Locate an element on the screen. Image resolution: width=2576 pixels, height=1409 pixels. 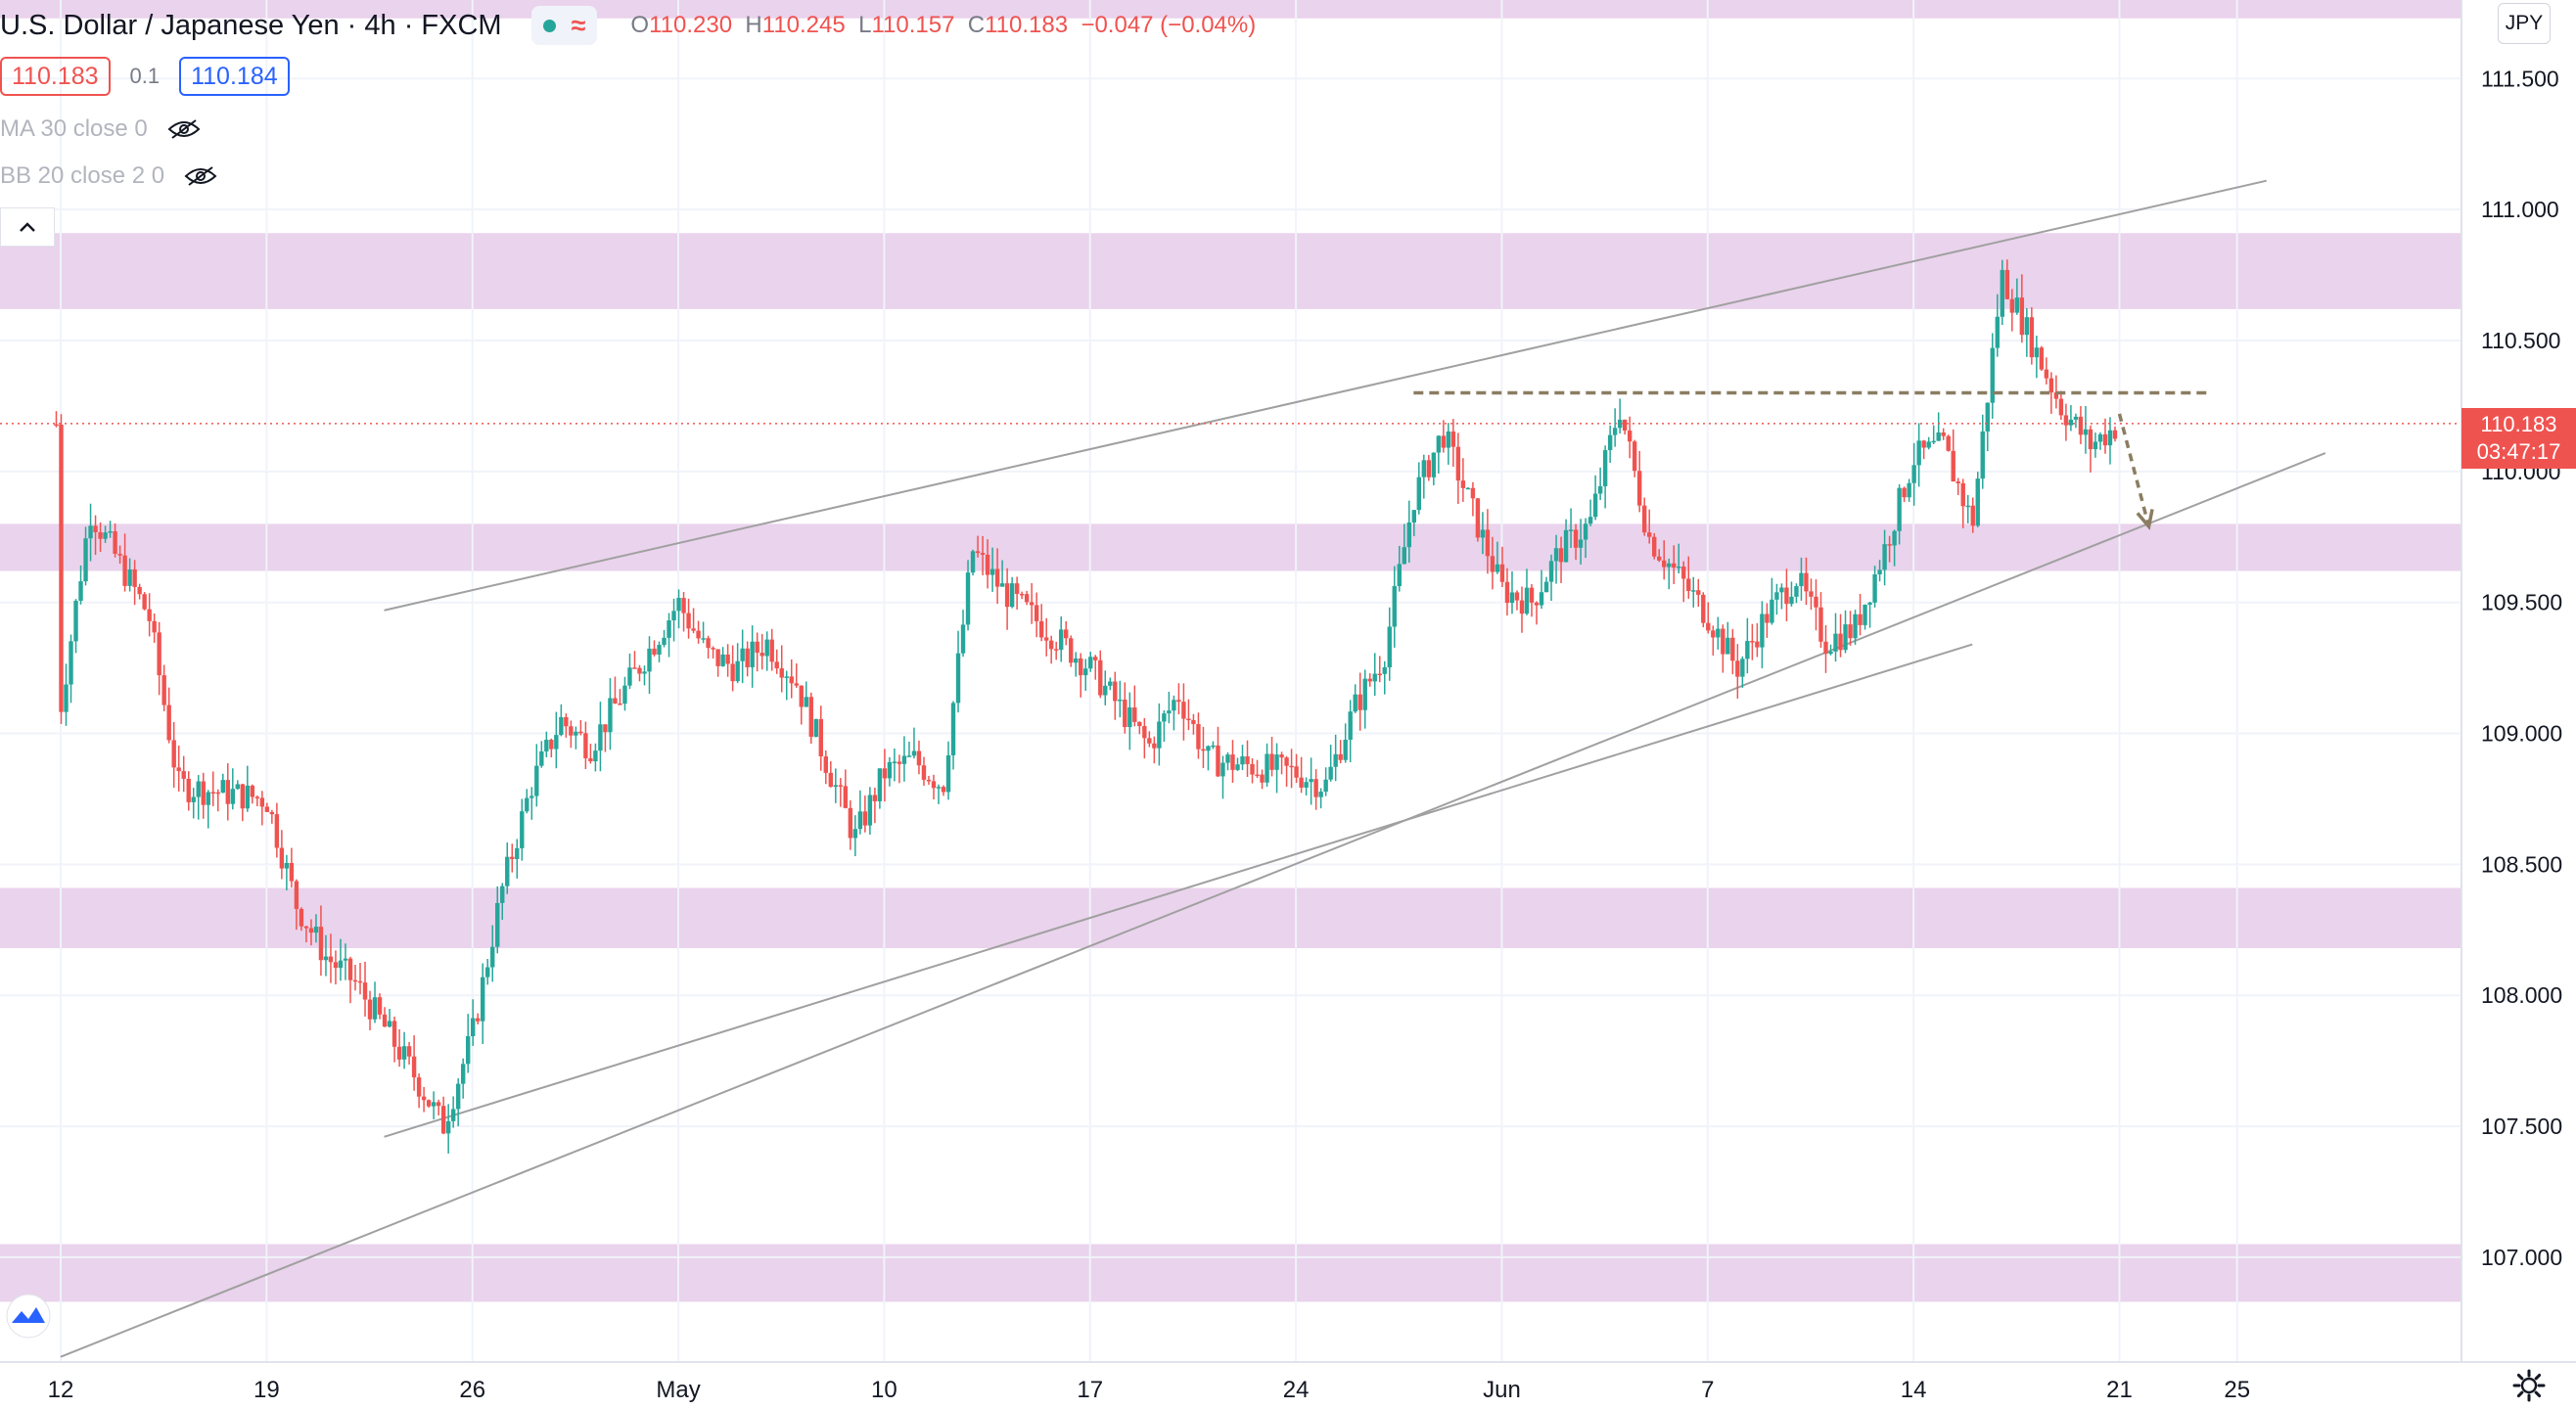
collapse-legend-button is located at coordinates (27, 227).